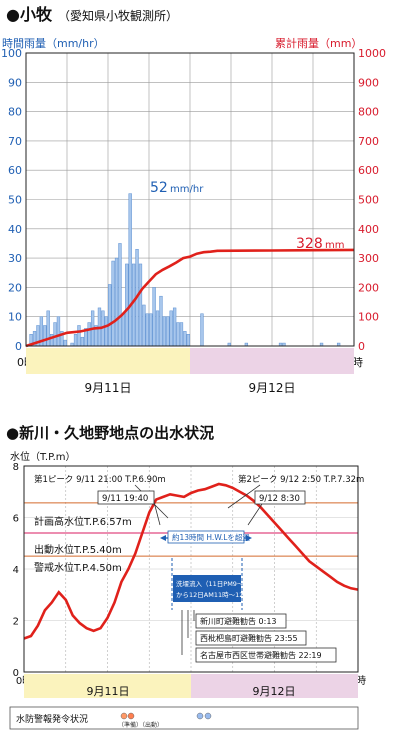 This screenshot has width=400, height=744. I want to click on time1-box, so click(126, 497).